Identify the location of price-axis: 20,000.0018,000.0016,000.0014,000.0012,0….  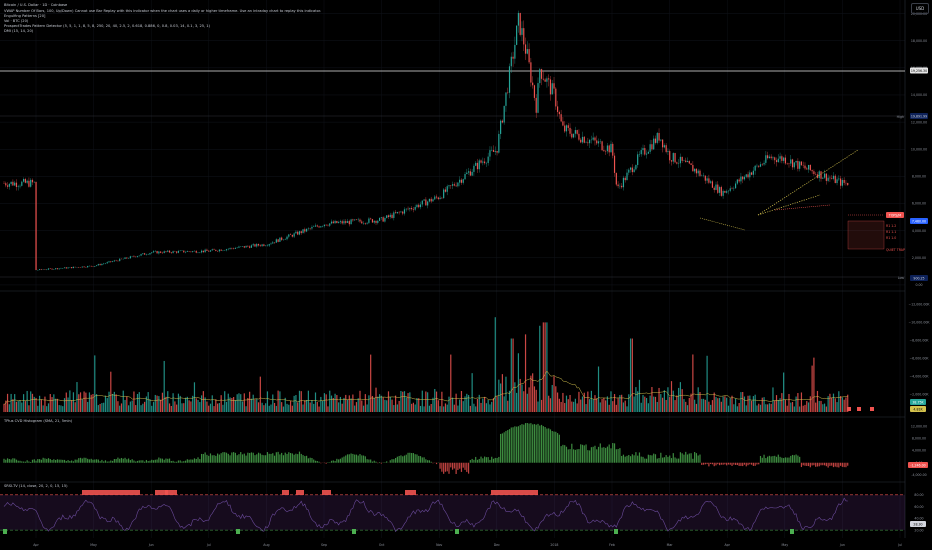
(919, 149).